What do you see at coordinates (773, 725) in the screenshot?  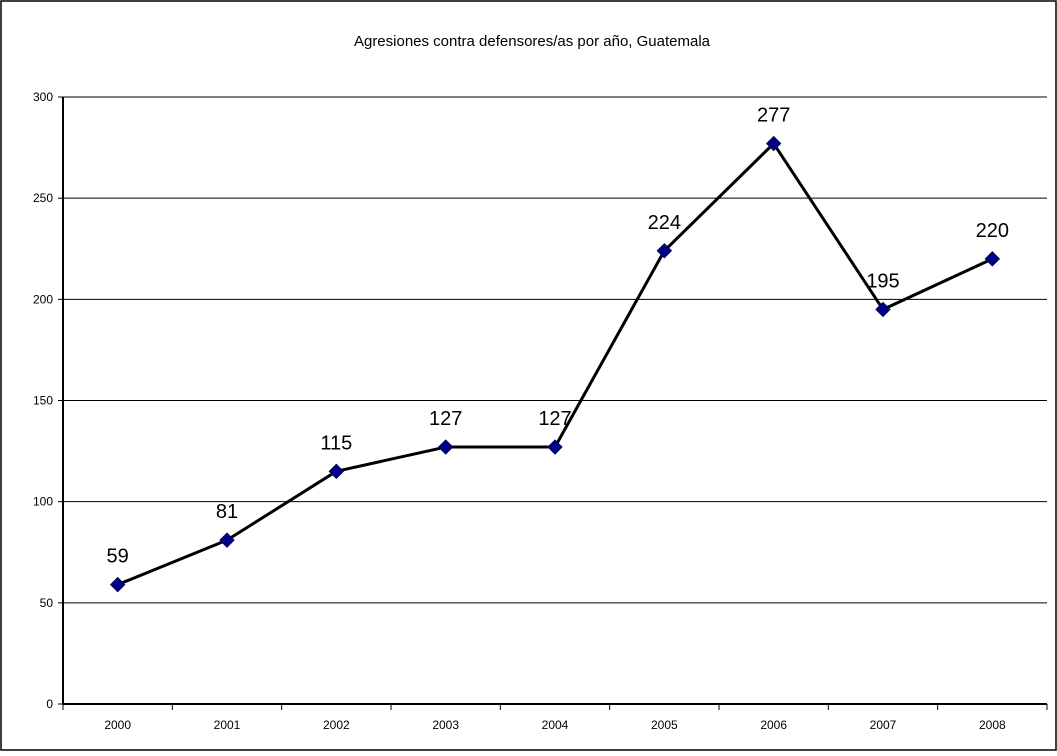 I see `x-tick-label: 2006` at bounding box center [773, 725].